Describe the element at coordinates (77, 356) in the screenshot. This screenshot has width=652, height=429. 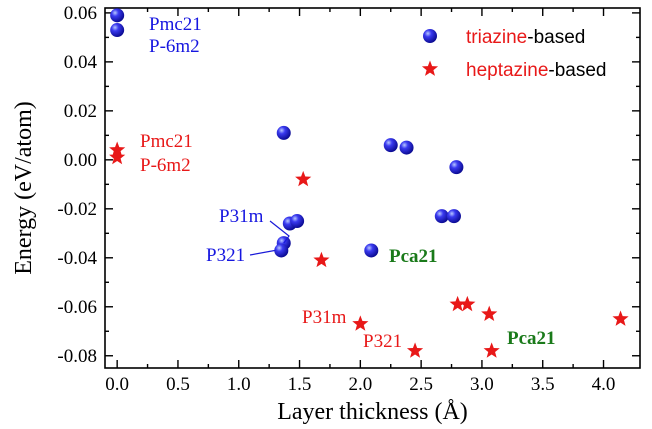
I see `y-tick-label: -0.08` at that location.